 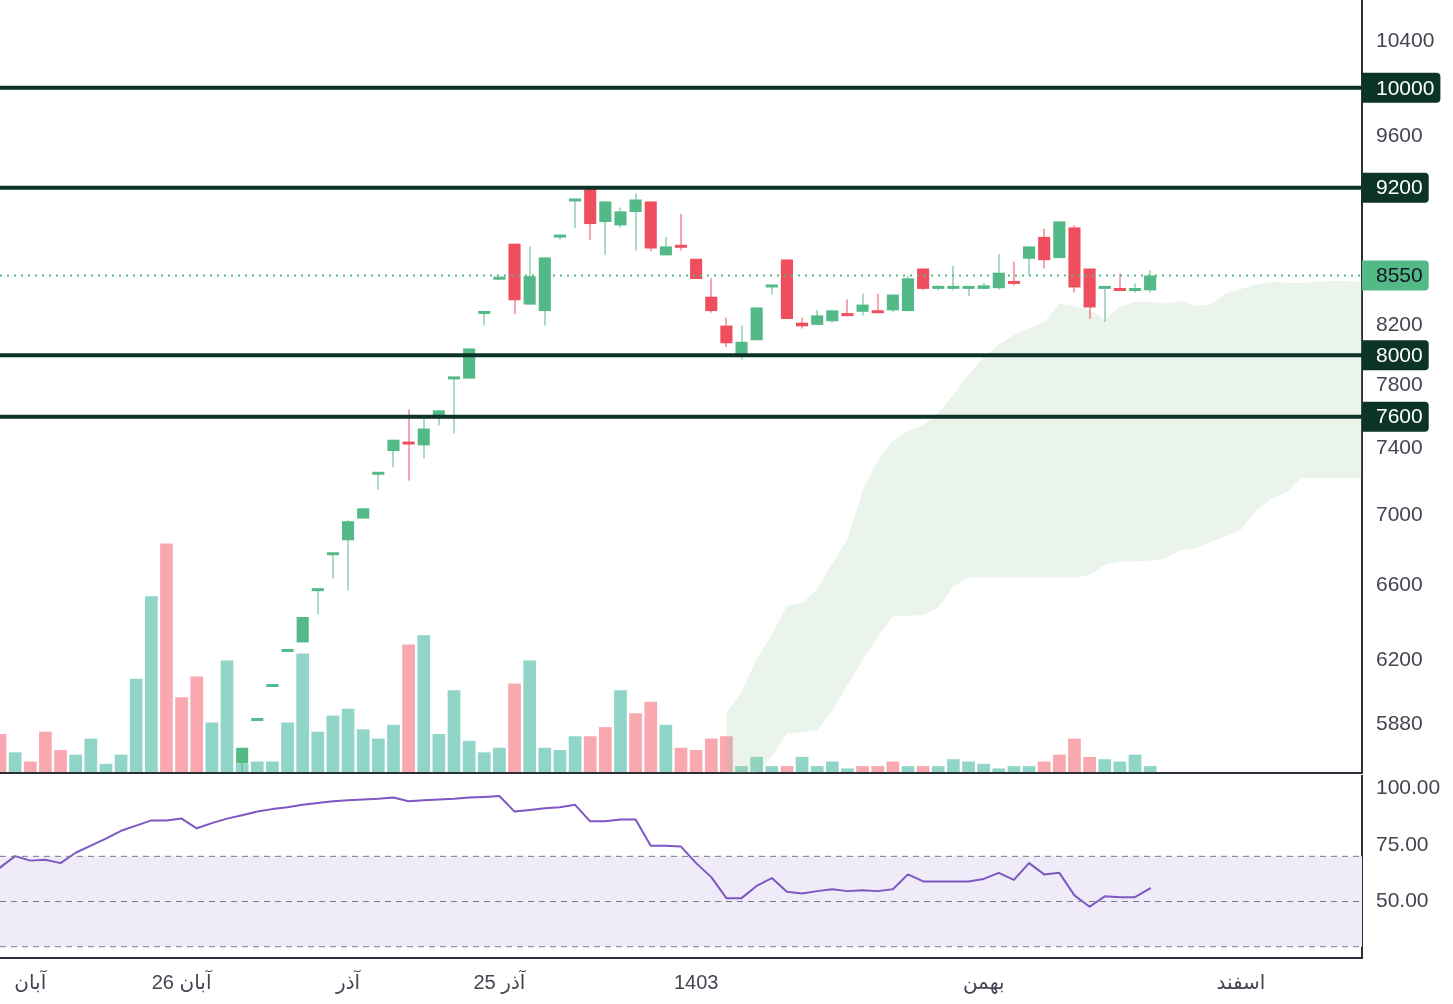 What do you see at coordinates (1399, 584) in the screenshot?
I see `y-tick-label: 6600` at bounding box center [1399, 584].